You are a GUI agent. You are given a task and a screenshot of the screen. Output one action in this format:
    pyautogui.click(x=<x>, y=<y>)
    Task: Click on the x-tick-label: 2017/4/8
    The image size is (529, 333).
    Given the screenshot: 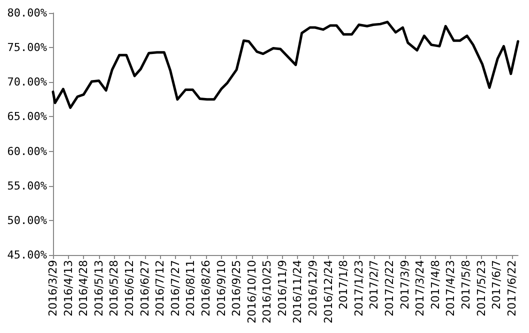 What is the action you would take?
    pyautogui.click(x=435, y=285)
    